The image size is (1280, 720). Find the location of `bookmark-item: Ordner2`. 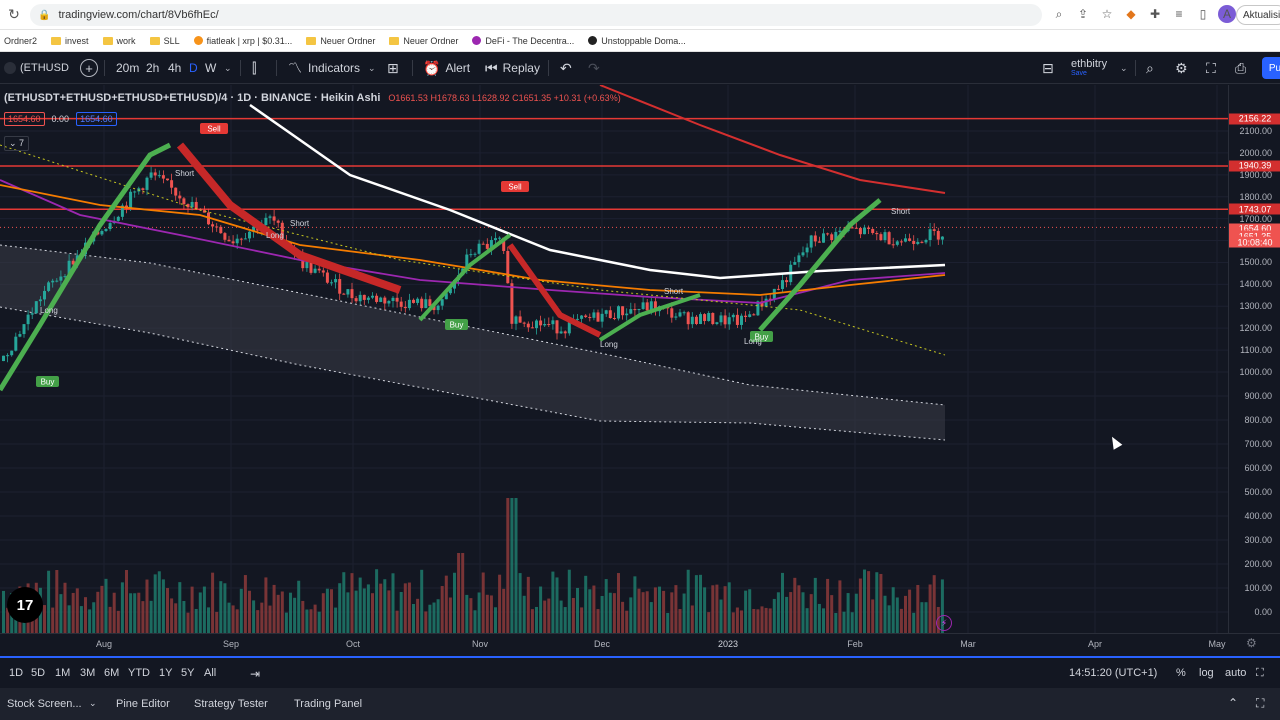

bookmark-item: Ordner2 is located at coordinates (20, 41).